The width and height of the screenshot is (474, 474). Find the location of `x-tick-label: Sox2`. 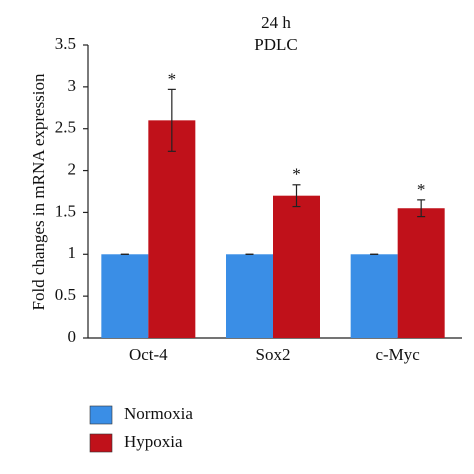

x-tick-label: Sox2 is located at coordinates (273, 354).